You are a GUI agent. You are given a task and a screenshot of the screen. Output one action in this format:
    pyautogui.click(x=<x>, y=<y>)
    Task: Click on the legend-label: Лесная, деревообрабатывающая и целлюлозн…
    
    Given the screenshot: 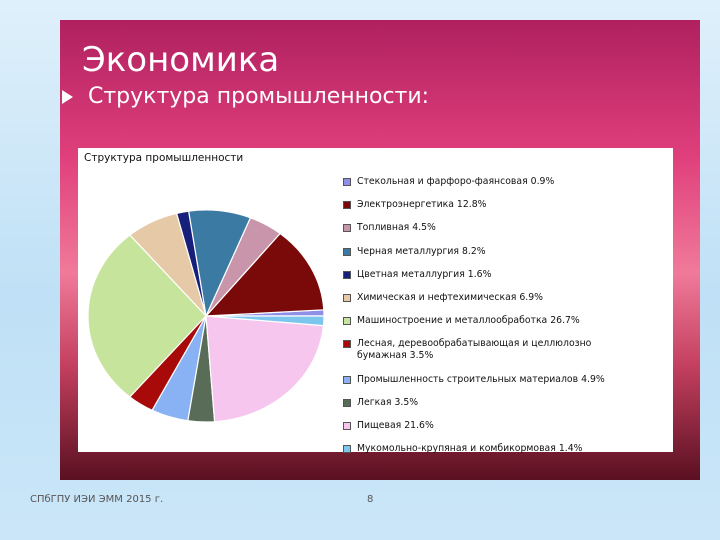 What is the action you would take?
    pyautogui.click(x=474, y=350)
    